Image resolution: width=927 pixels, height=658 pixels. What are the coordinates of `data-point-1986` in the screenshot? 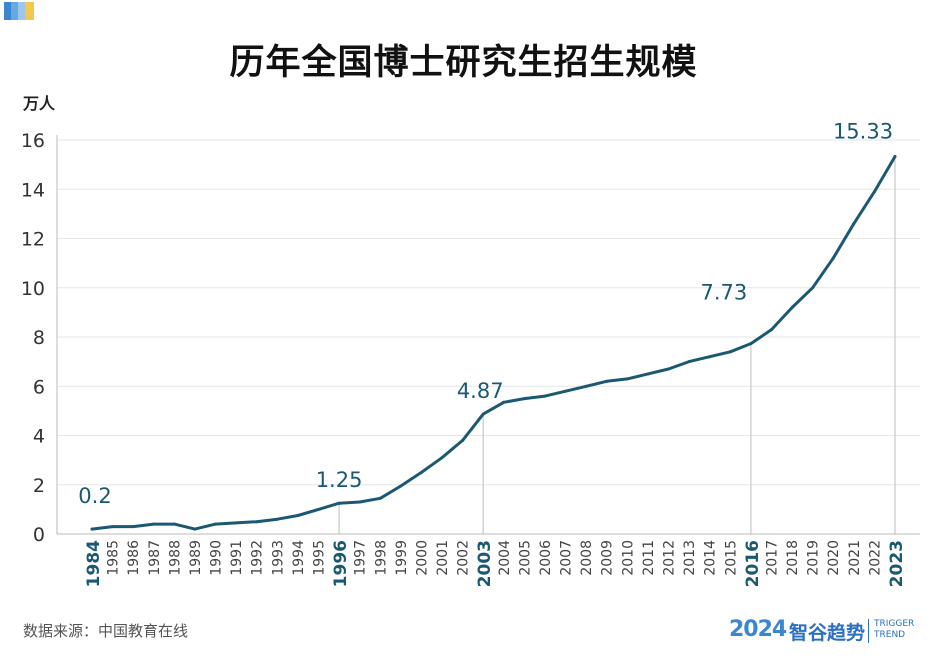 It's located at (133, 527).